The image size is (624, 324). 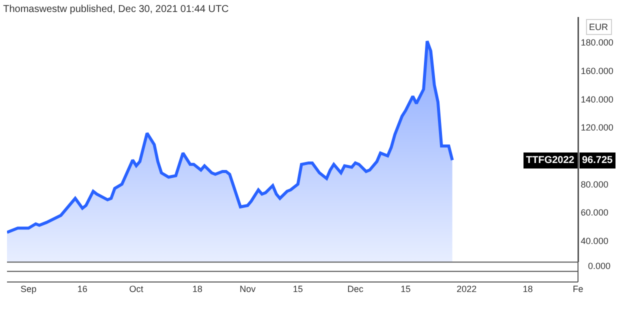 I want to click on x-tick-label: Fe, so click(x=578, y=289).